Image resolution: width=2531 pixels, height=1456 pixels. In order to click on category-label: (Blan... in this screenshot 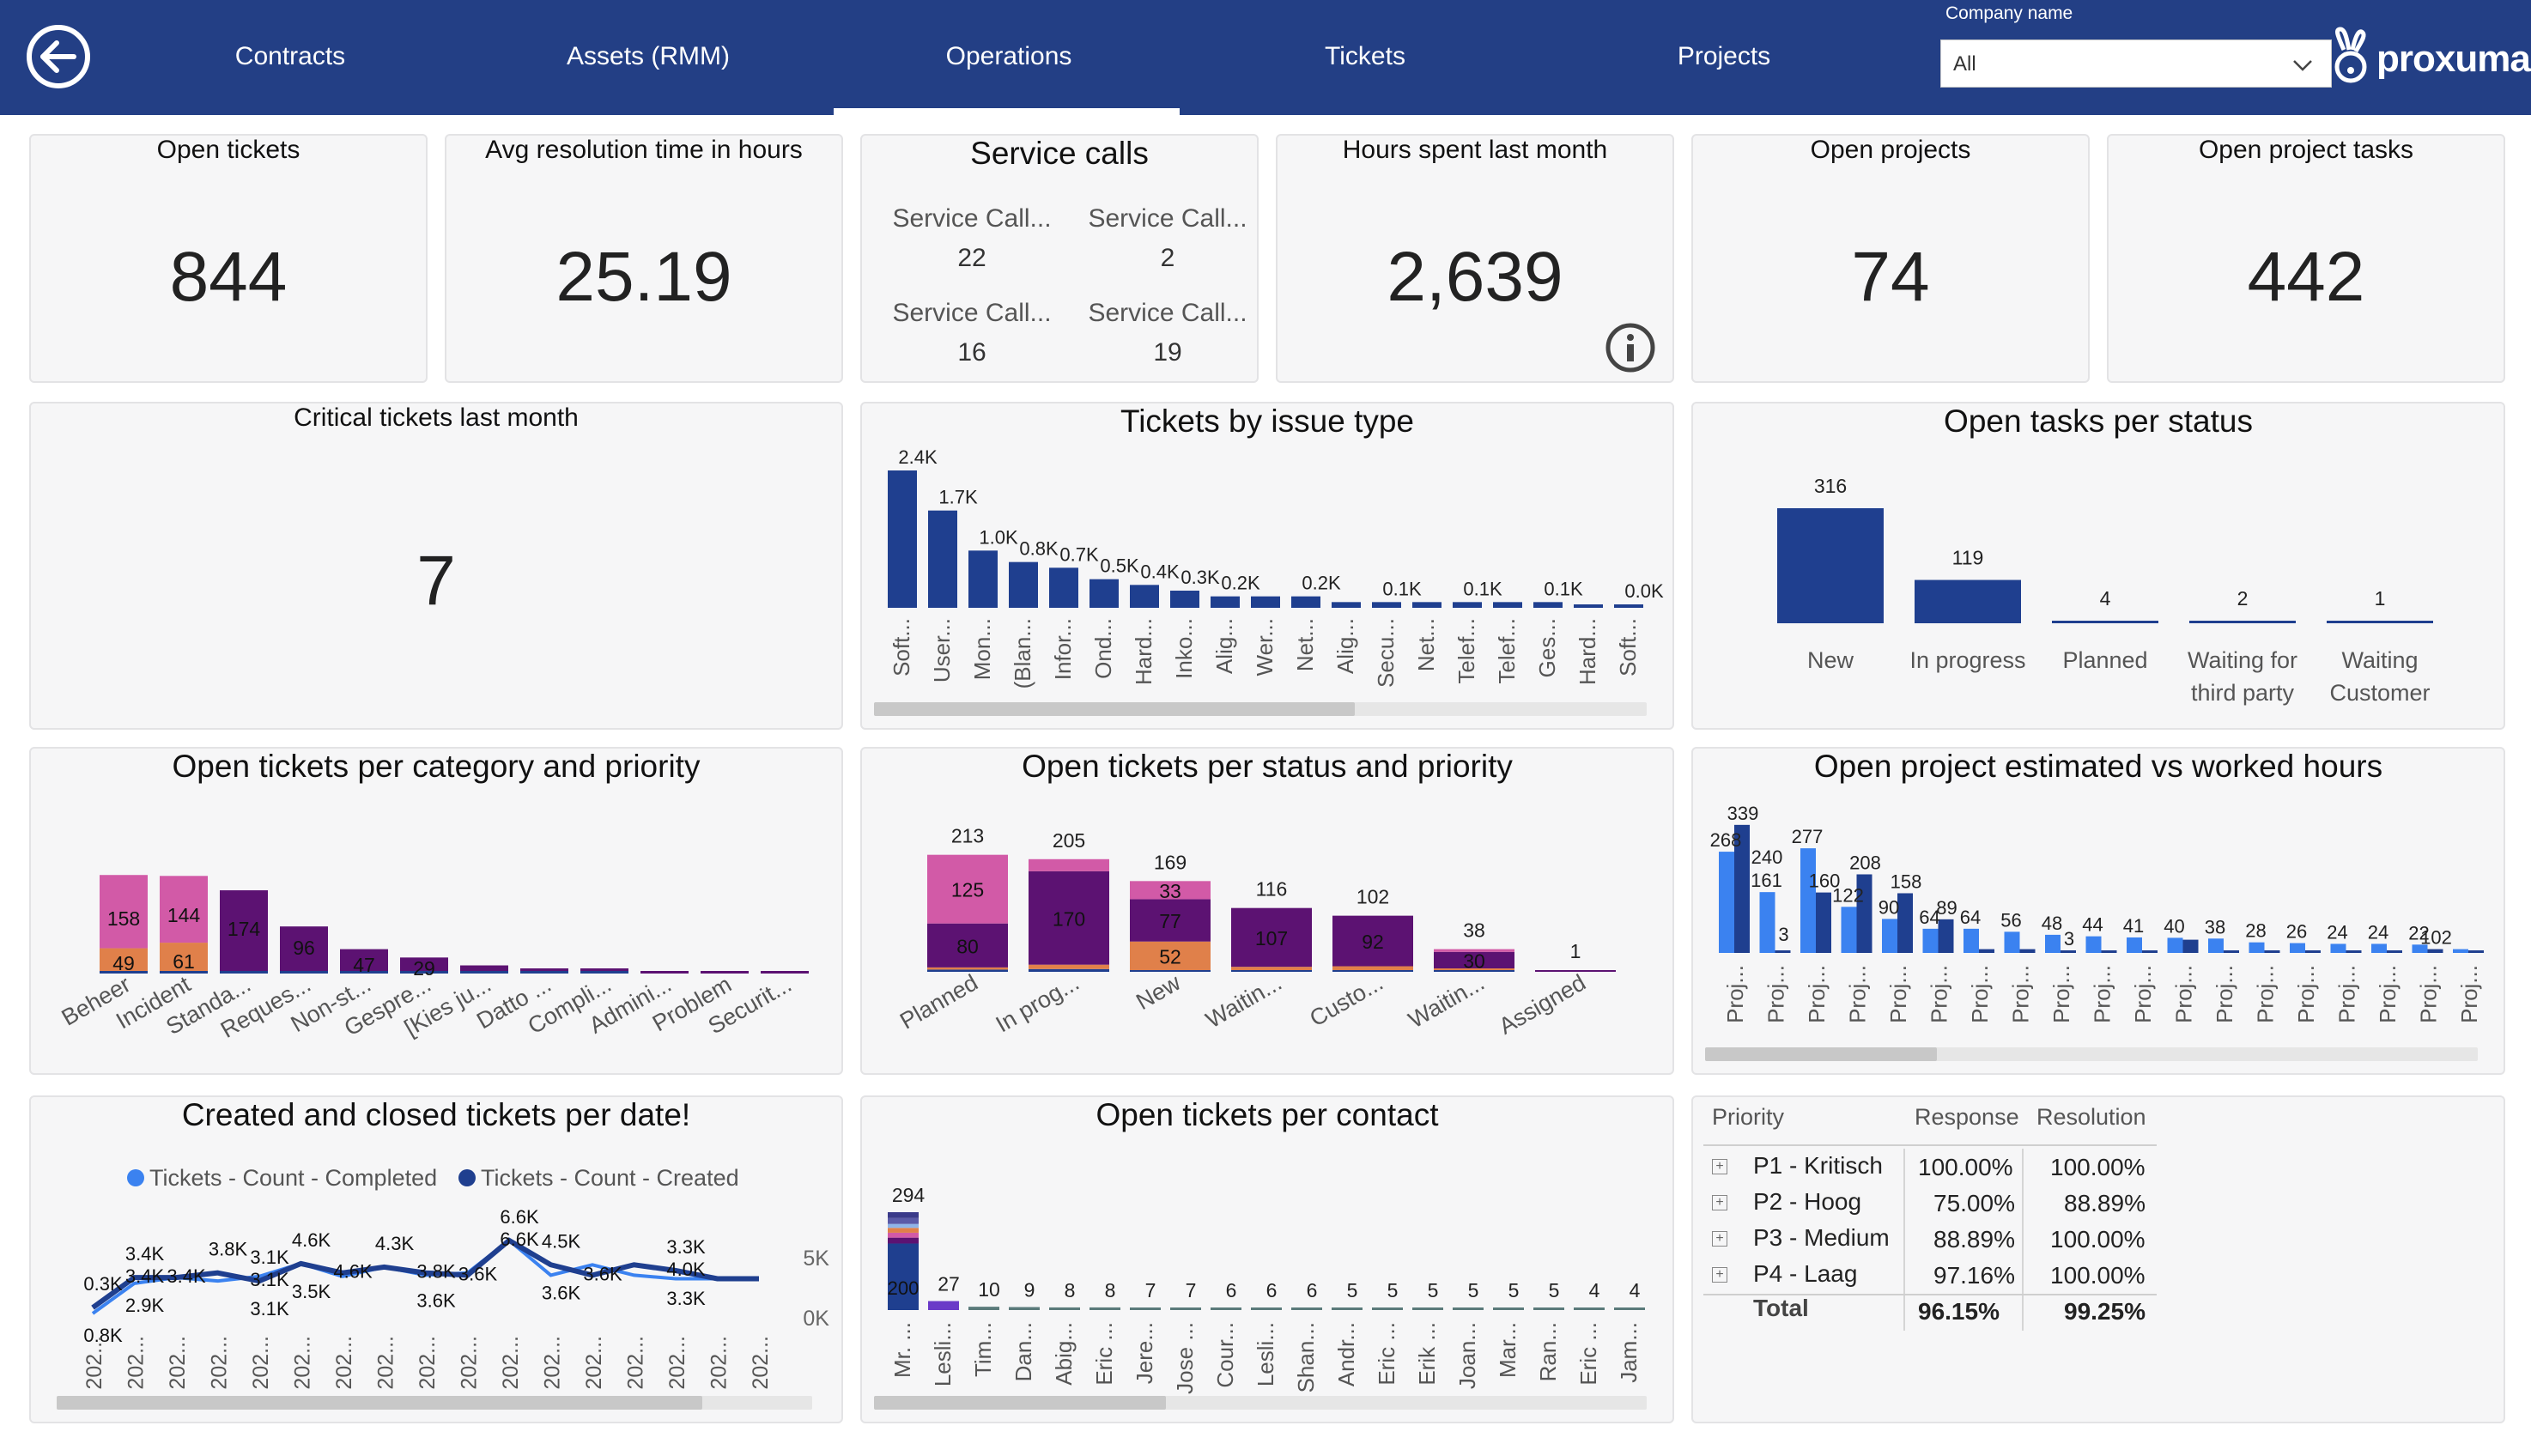, I will do `click(1022, 654)`.